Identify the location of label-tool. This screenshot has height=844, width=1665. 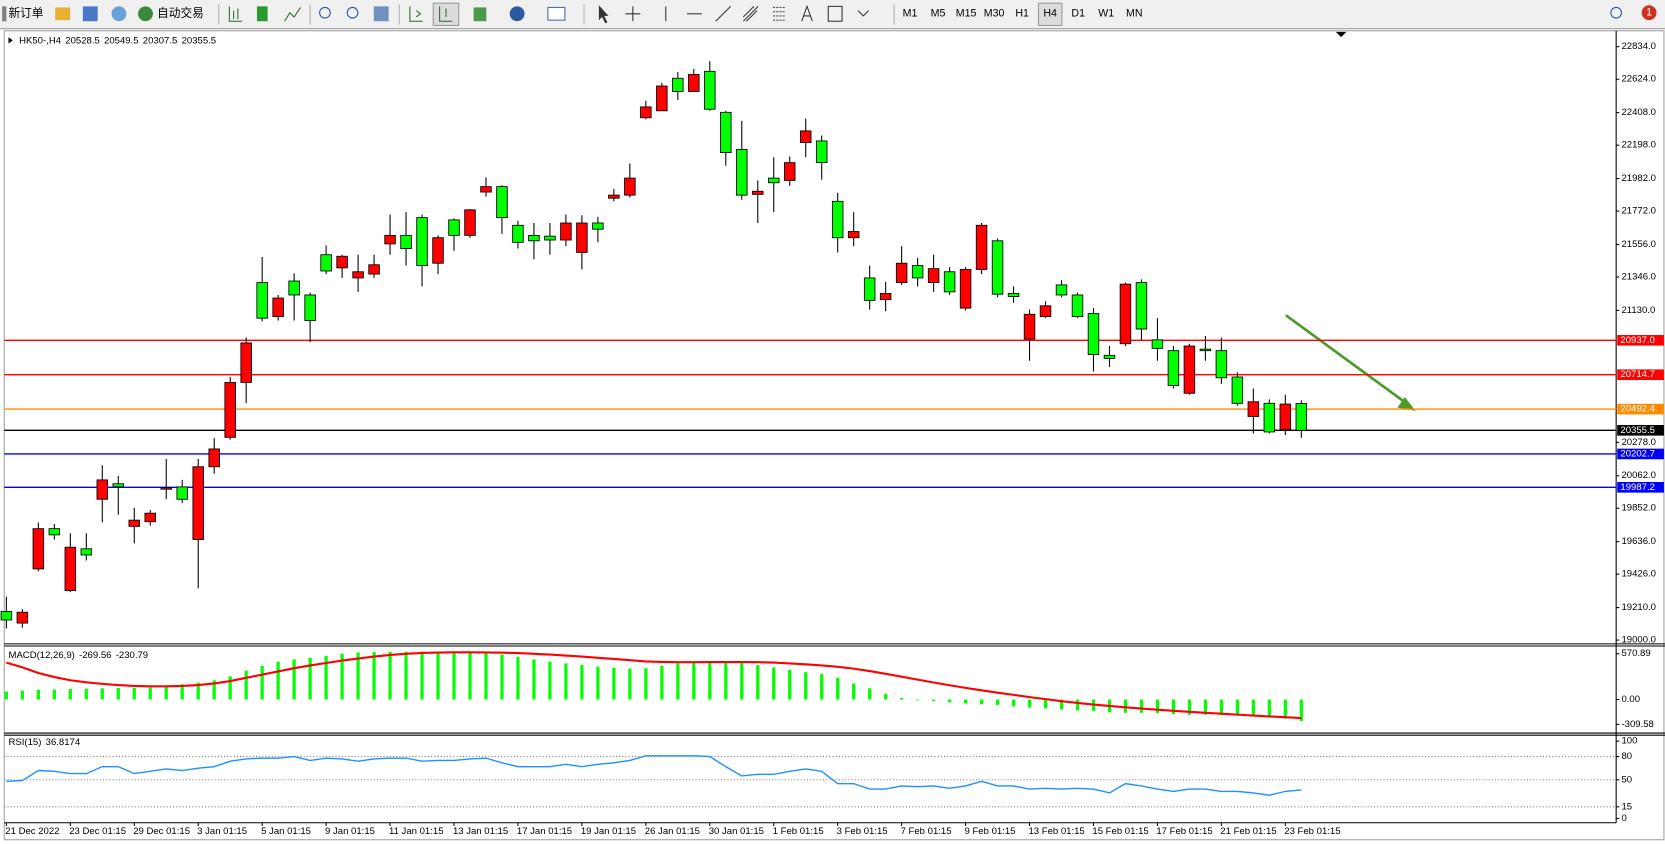
(835, 13).